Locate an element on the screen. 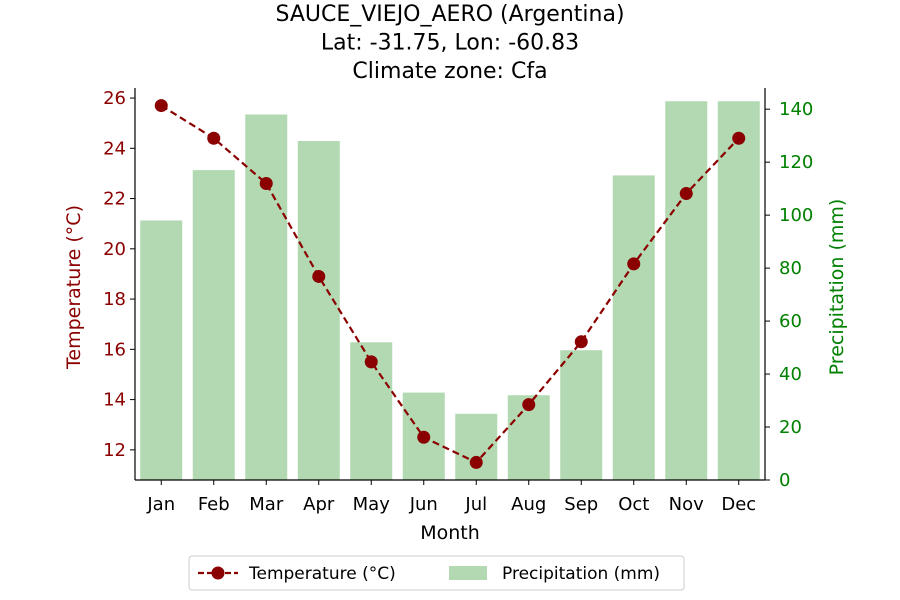 This screenshot has width=900, height=600. x-axis-ticks: Jan Feb Mar Apr May Jun Jul Aug Sep Oct Nov Dec is located at coordinates (451, 497).